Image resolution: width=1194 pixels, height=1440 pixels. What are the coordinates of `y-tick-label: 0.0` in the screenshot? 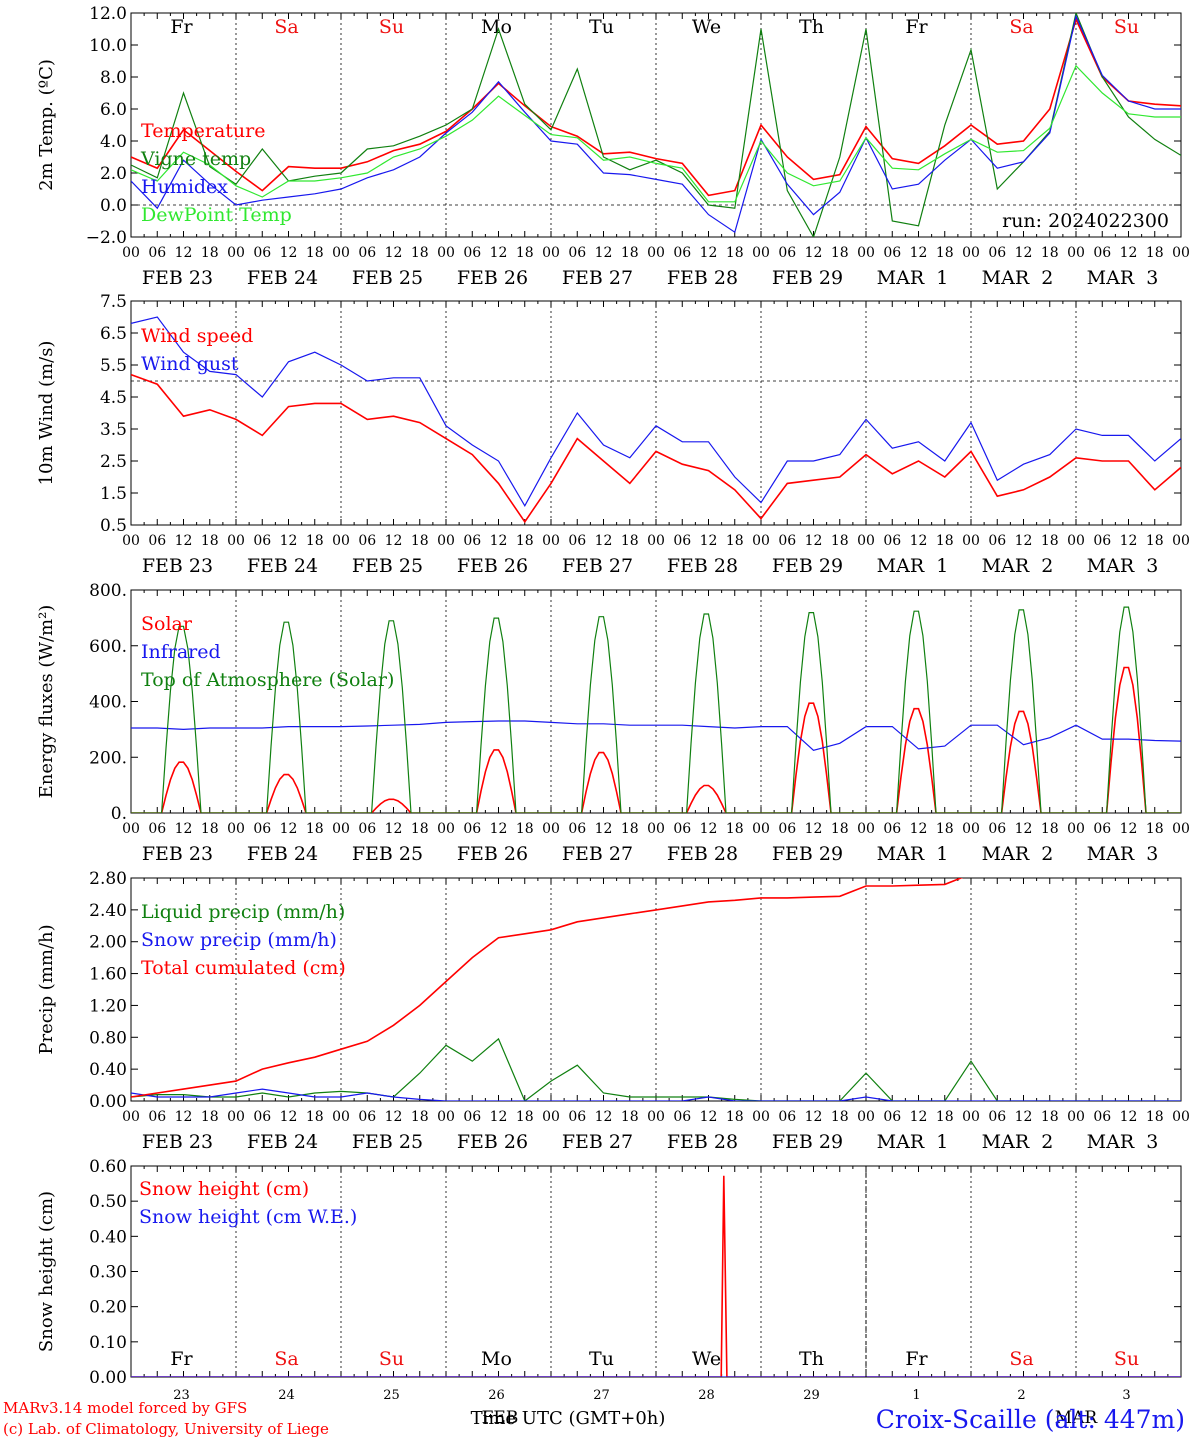 It's located at (113, 206).